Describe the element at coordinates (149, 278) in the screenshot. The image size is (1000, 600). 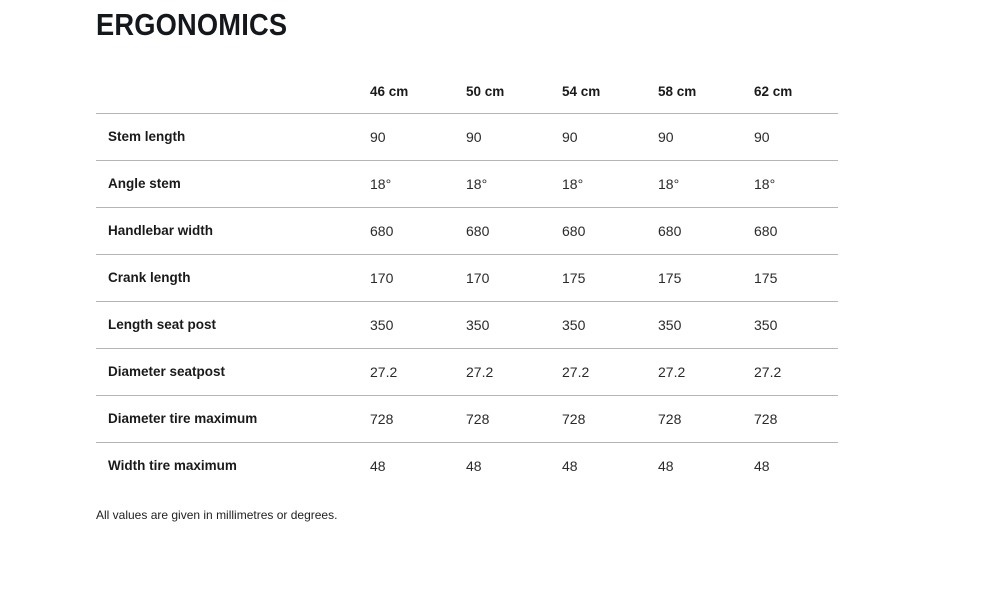
I see `row-label: Crank length` at that location.